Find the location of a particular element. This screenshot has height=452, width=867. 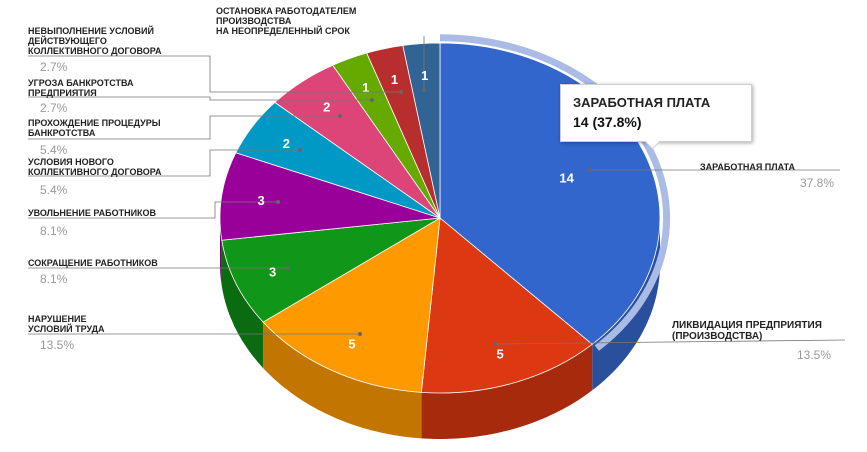

slice-value-2: 5 is located at coordinates (351, 343).